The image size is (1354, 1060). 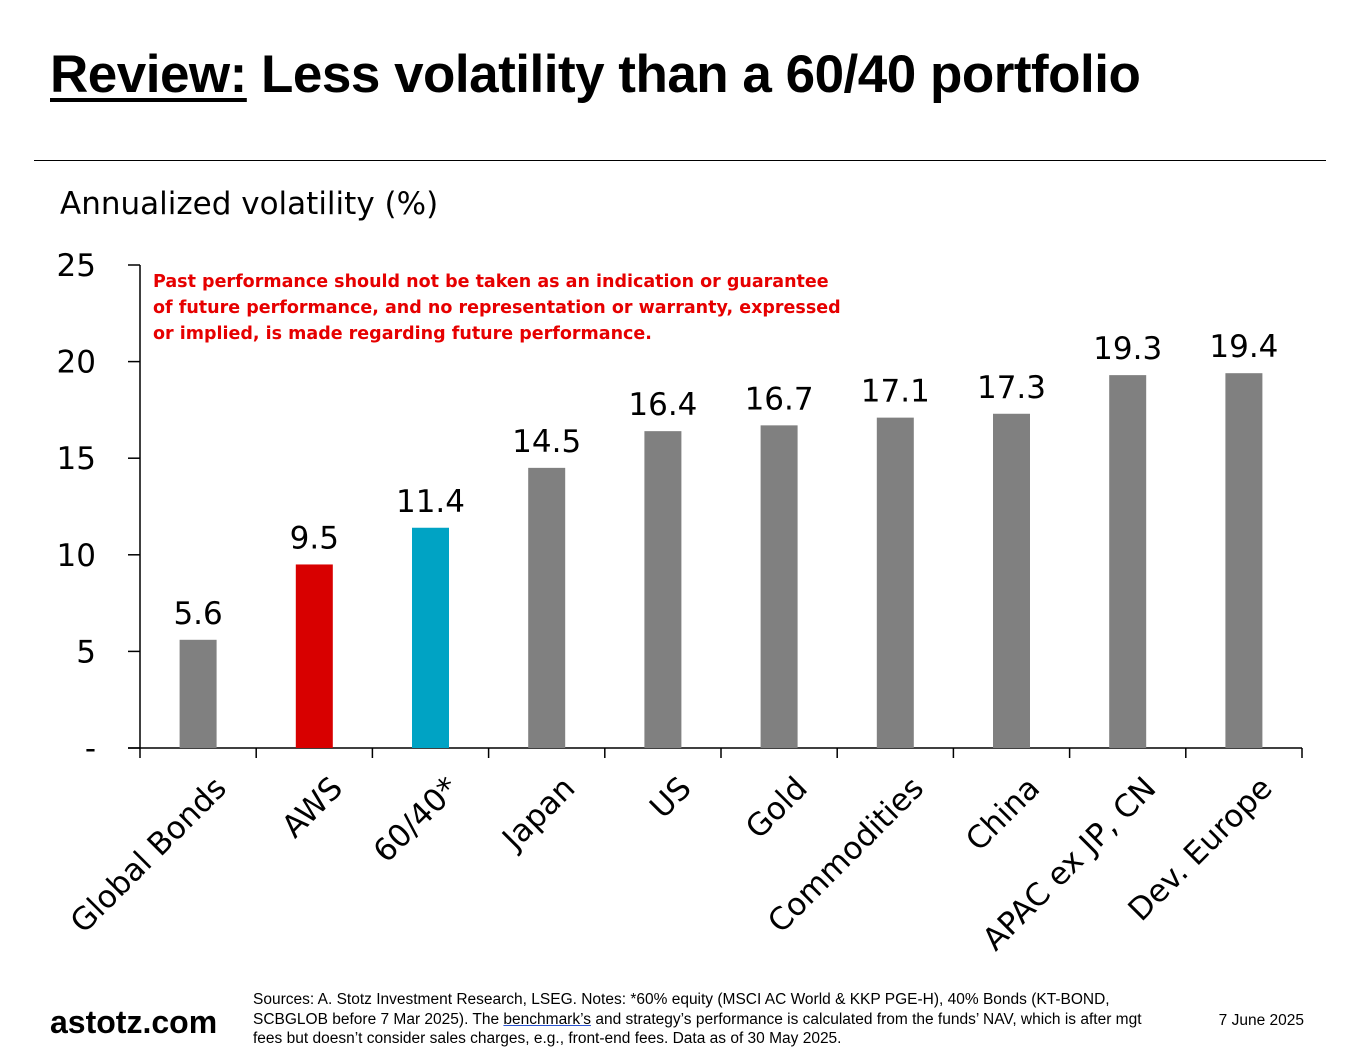 I want to click on bar-value-label: 16.7, so click(x=779, y=399).